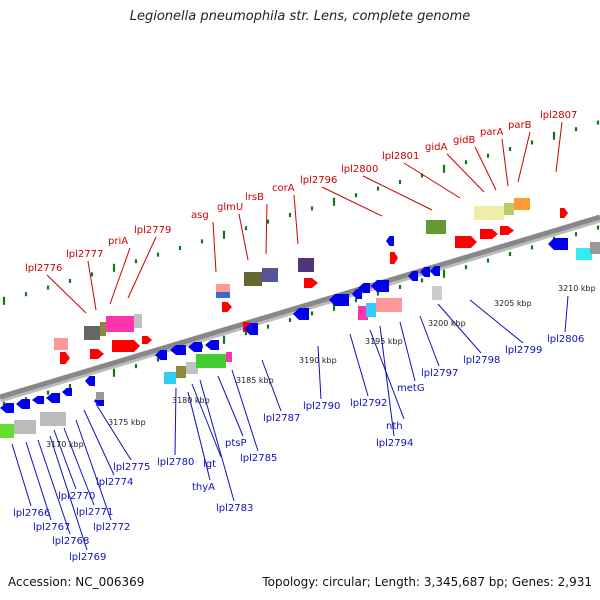  I want to click on gene-label-lpl2777: lpl2777, so click(84, 254).